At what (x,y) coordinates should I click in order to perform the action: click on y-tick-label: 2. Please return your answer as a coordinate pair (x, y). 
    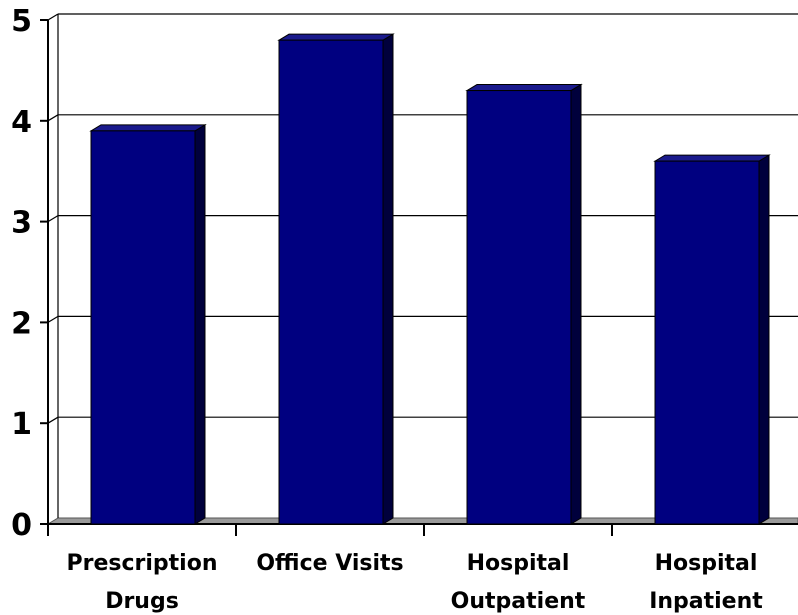
    Looking at the image, I should click on (21, 323).